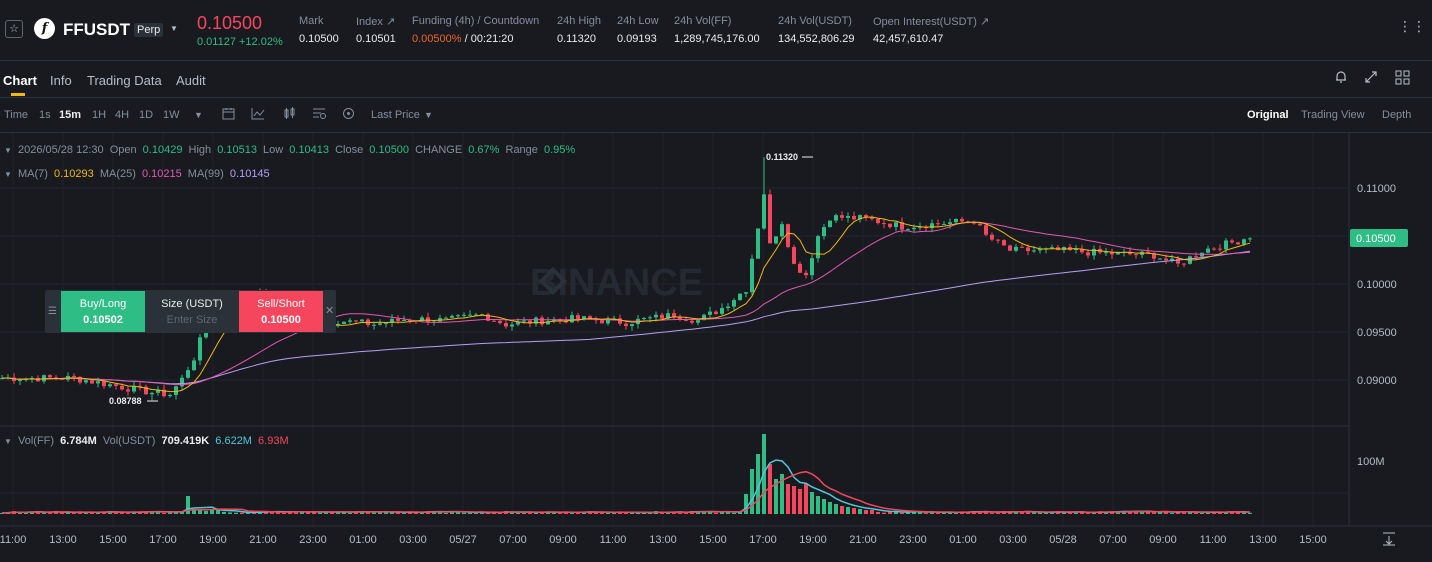 The height and width of the screenshot is (562, 1432). I want to click on drawing-tools-icon, so click(348, 115).